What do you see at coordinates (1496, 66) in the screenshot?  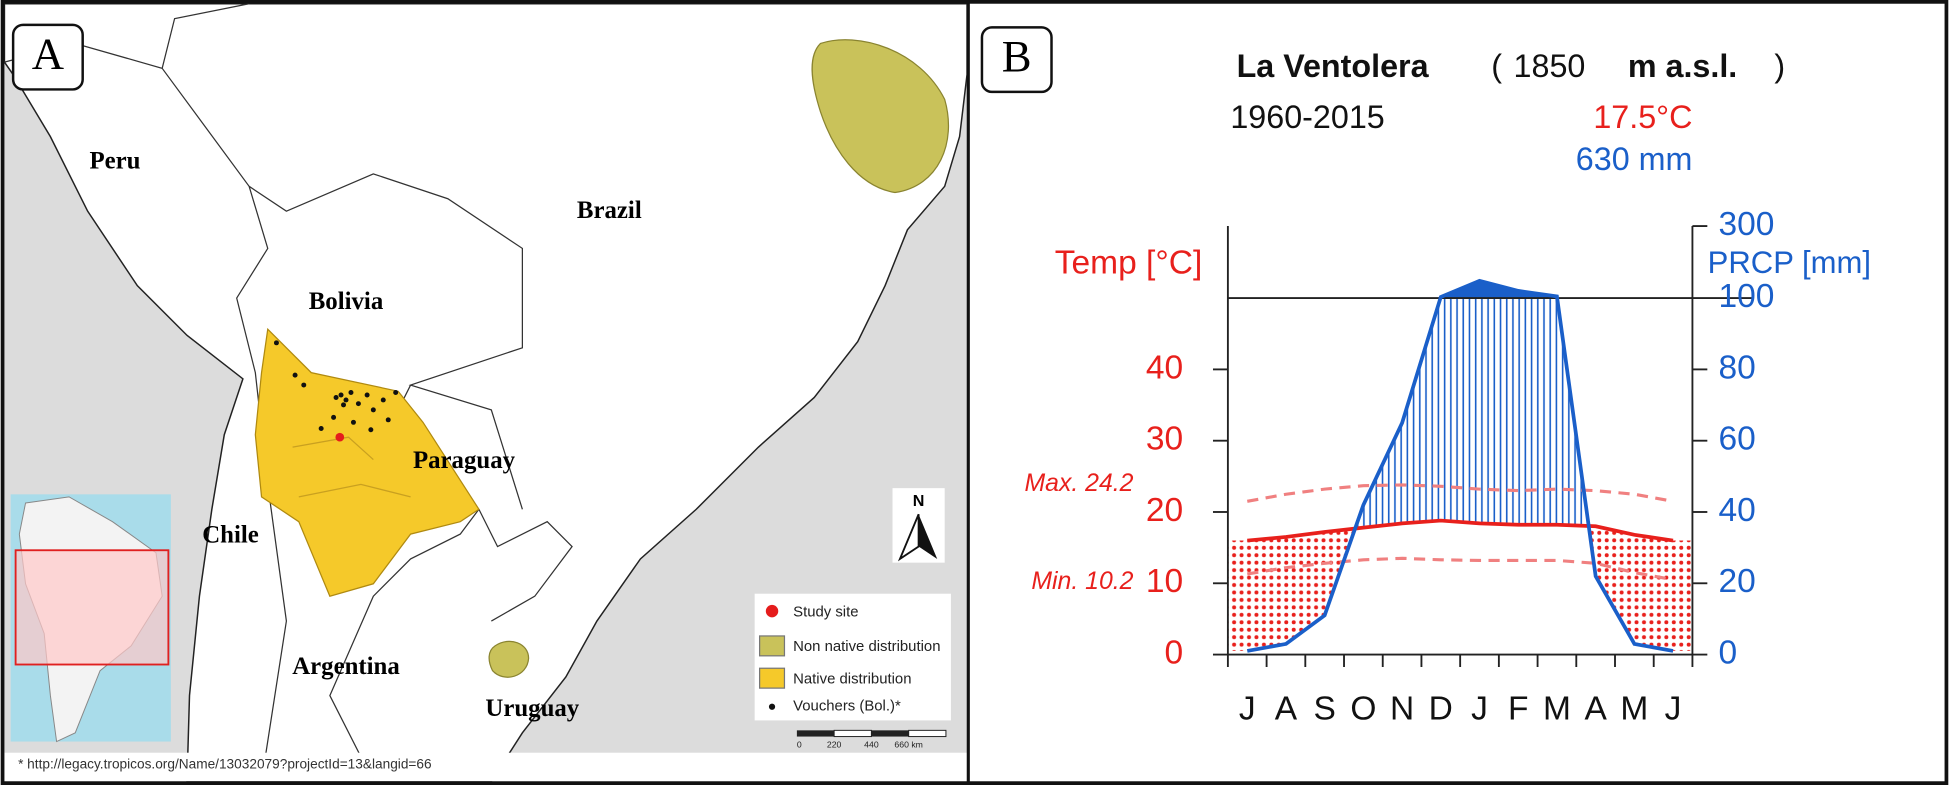 I see `altitude: (` at bounding box center [1496, 66].